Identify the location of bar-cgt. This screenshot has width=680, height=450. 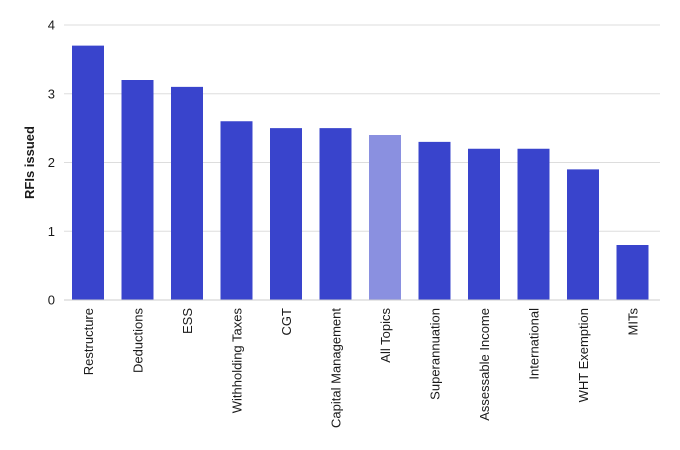
(286, 214).